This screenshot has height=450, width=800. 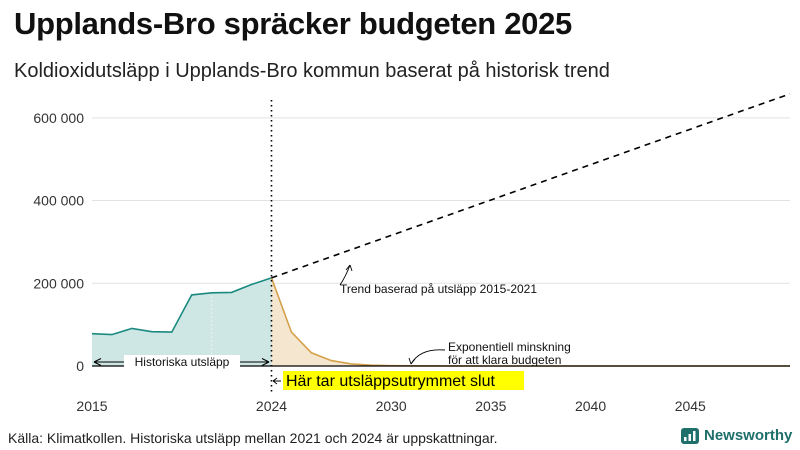 What do you see at coordinates (509, 347) in the screenshot?
I see `decline-label: Exponentiell minskning` at bounding box center [509, 347].